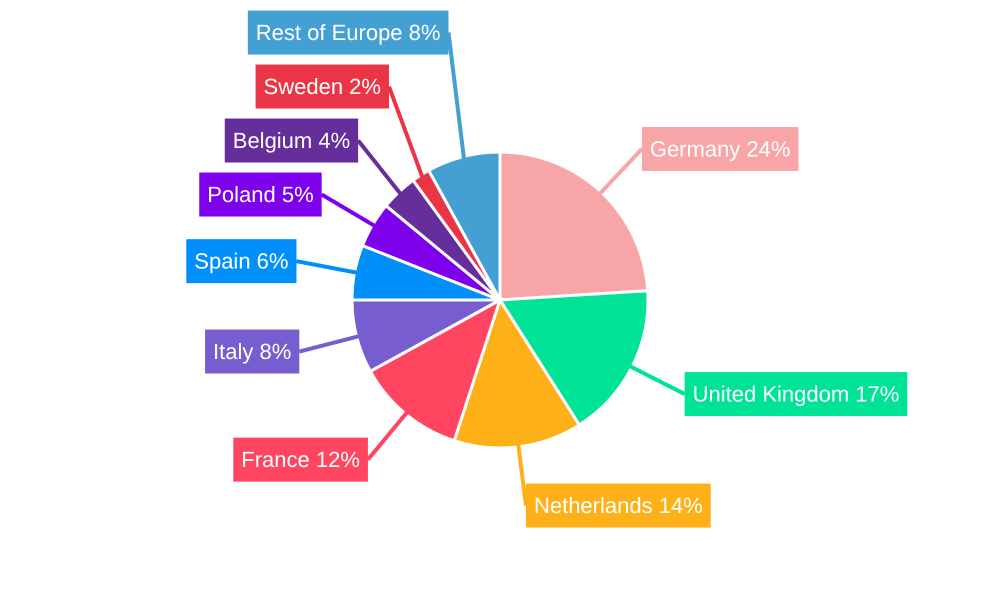  What do you see at coordinates (348, 33) in the screenshot?
I see `slice-label: Rest of Europe 8%` at bounding box center [348, 33].